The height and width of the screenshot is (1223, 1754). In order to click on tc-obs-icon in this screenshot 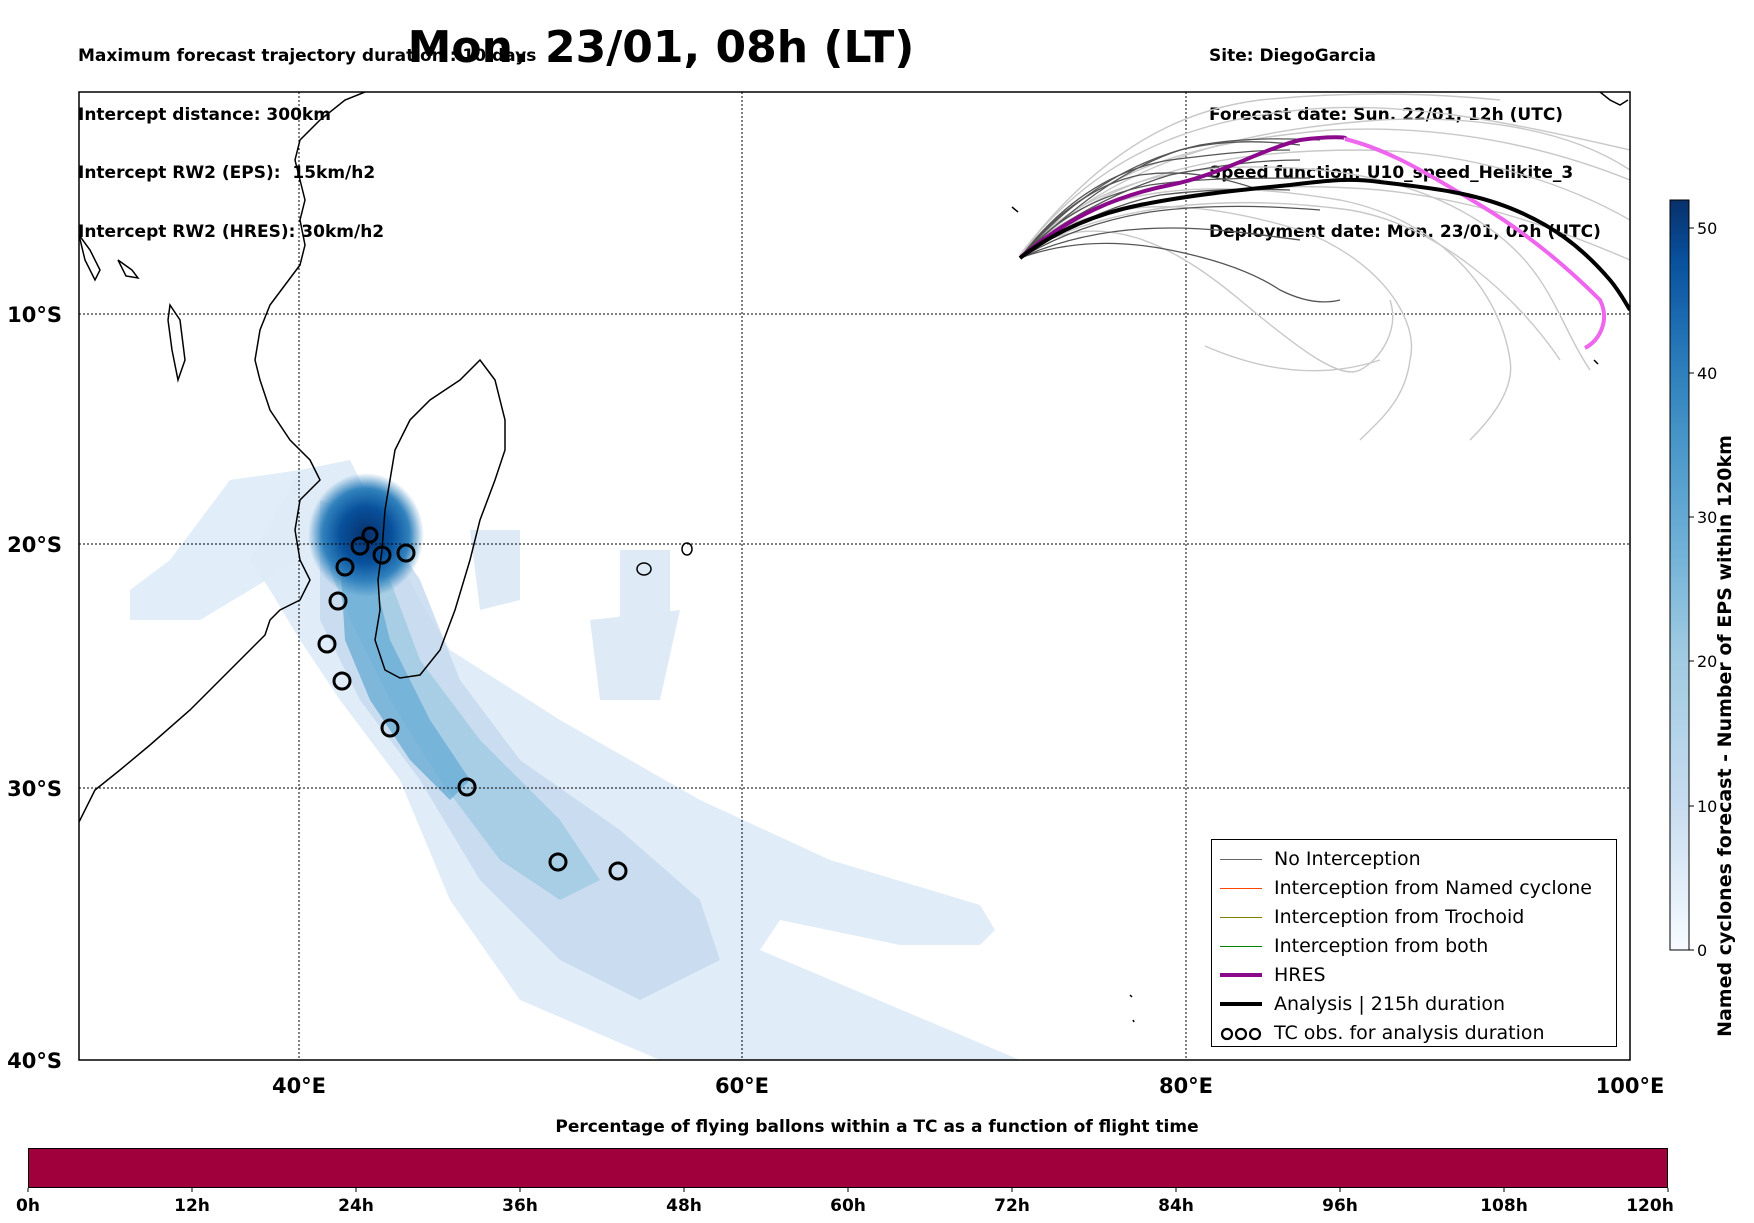, I will do `click(1241, 1034)`.